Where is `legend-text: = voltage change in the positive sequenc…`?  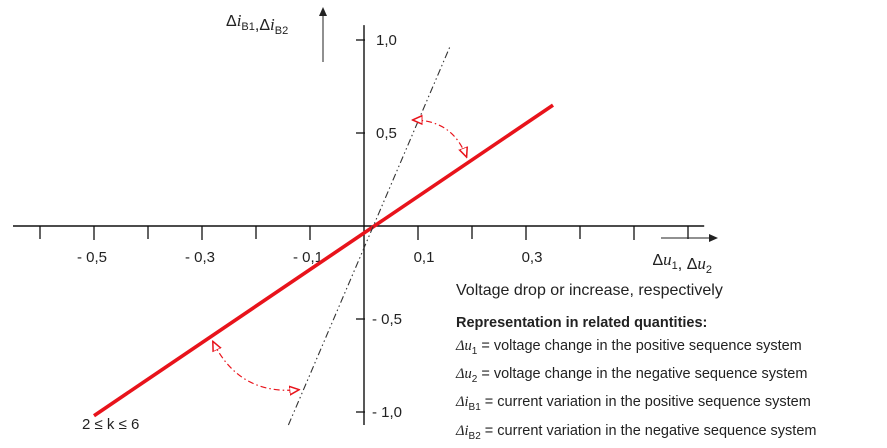 legend-text: = voltage change in the positive sequenc… is located at coordinates (639, 346).